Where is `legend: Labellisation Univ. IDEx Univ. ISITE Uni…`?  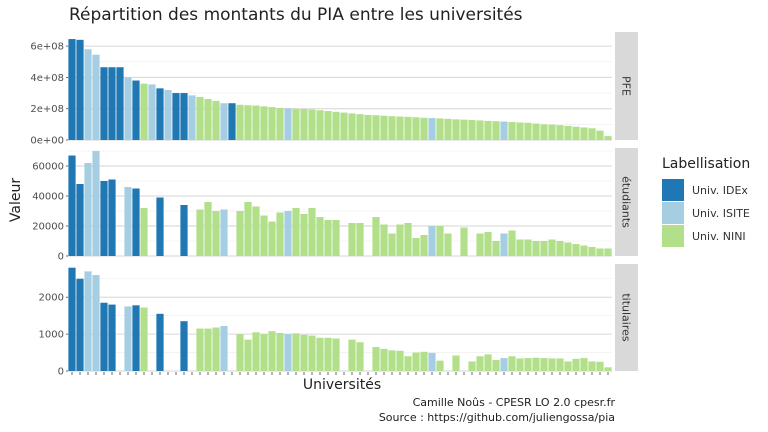 legend: Labellisation Univ. IDEx Univ. ISITE Uni… is located at coordinates (706, 201).